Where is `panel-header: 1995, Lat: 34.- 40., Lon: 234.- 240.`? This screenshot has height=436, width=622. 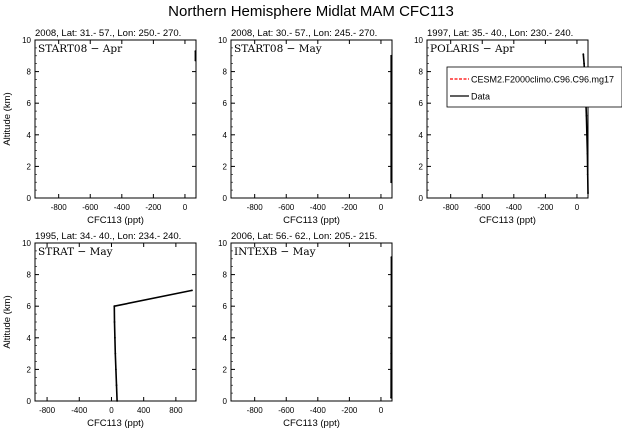 panel-header: 1995, Lat: 34.- 40., Lon: 234.- 240. is located at coordinates (108, 236).